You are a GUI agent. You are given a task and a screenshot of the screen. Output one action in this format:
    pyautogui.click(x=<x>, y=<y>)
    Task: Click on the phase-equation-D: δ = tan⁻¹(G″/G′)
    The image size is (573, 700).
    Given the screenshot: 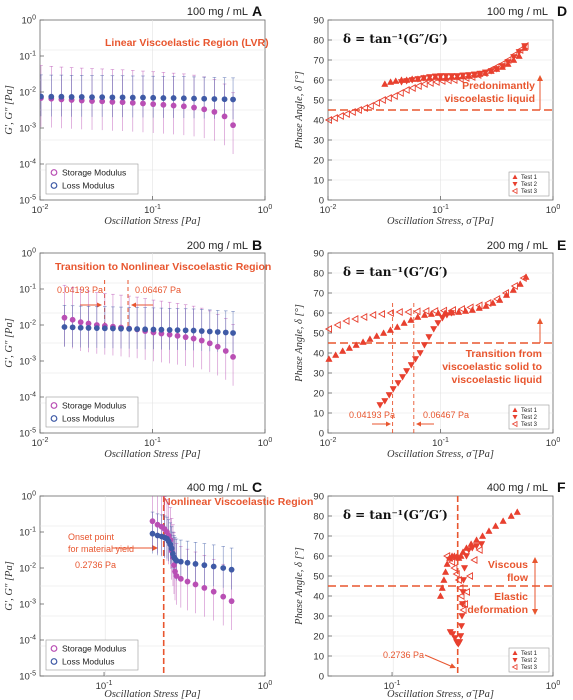 What is the action you would take?
    pyautogui.click(x=395, y=39)
    